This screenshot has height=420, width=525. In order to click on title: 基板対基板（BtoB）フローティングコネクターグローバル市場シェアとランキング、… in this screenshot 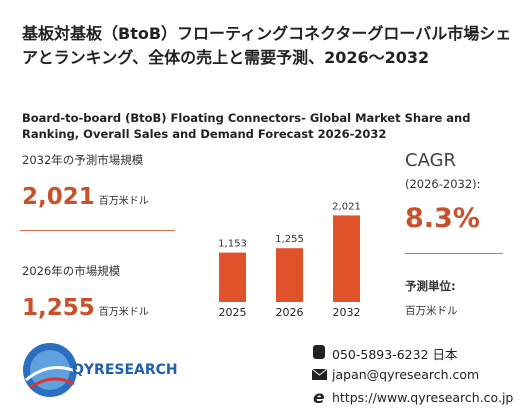, I will do `click(267, 45)`.